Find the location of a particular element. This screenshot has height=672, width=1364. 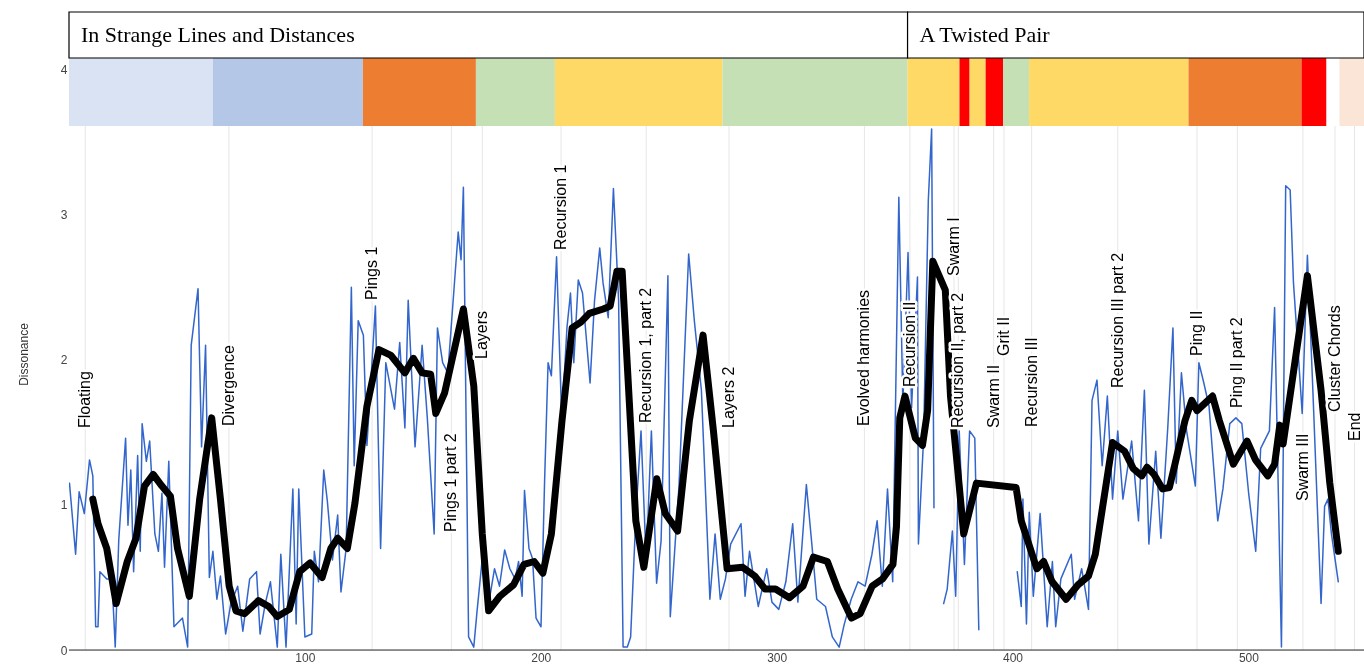

y-tick-label: 1 is located at coordinates (64, 505).